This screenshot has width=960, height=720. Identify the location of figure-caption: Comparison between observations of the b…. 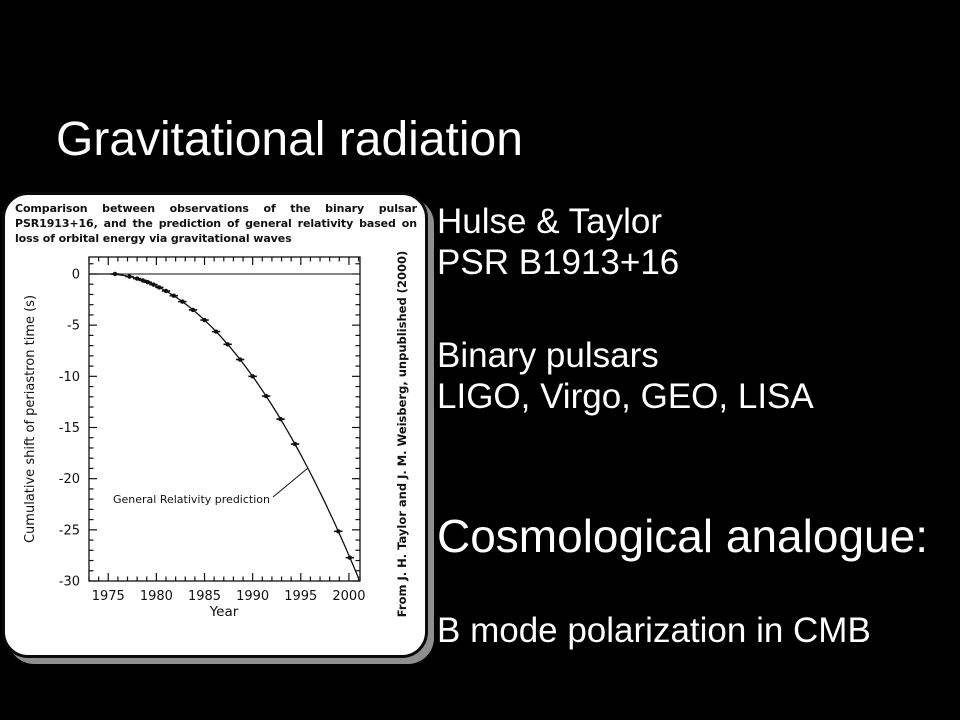
(216, 223).